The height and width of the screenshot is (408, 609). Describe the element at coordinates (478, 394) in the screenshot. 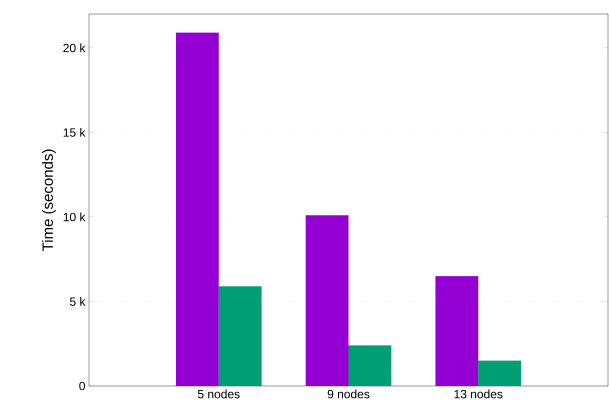

I see `x-tick-label: 13 nodes` at that location.